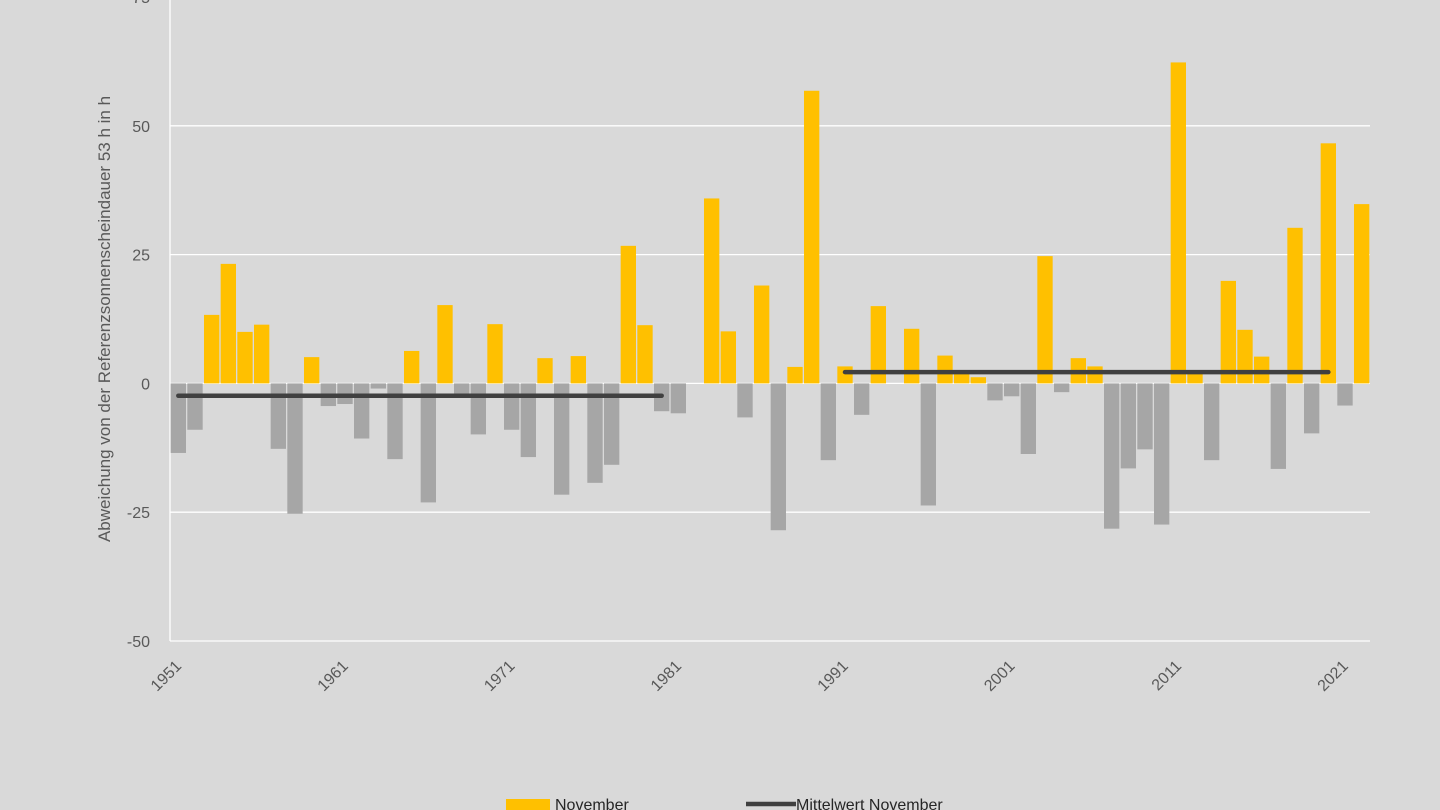  Describe the element at coordinates (528, 804) in the screenshot. I see `legend-swatch-november` at that location.